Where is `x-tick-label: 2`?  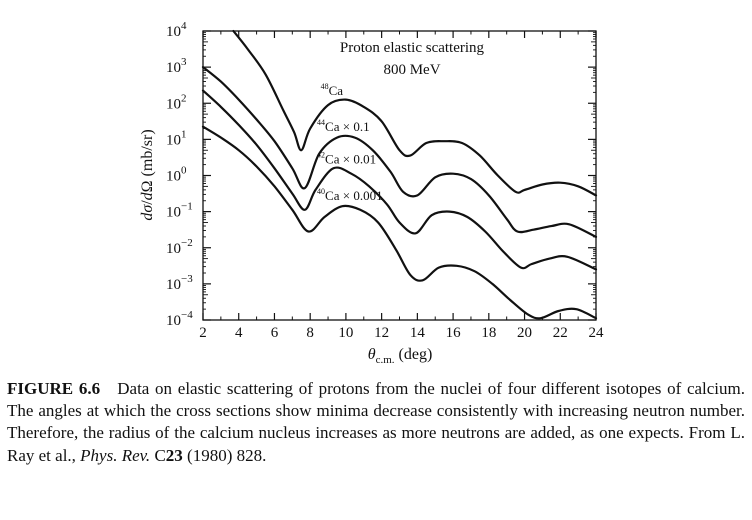
x-tick-label: 2 is located at coordinates (203, 333).